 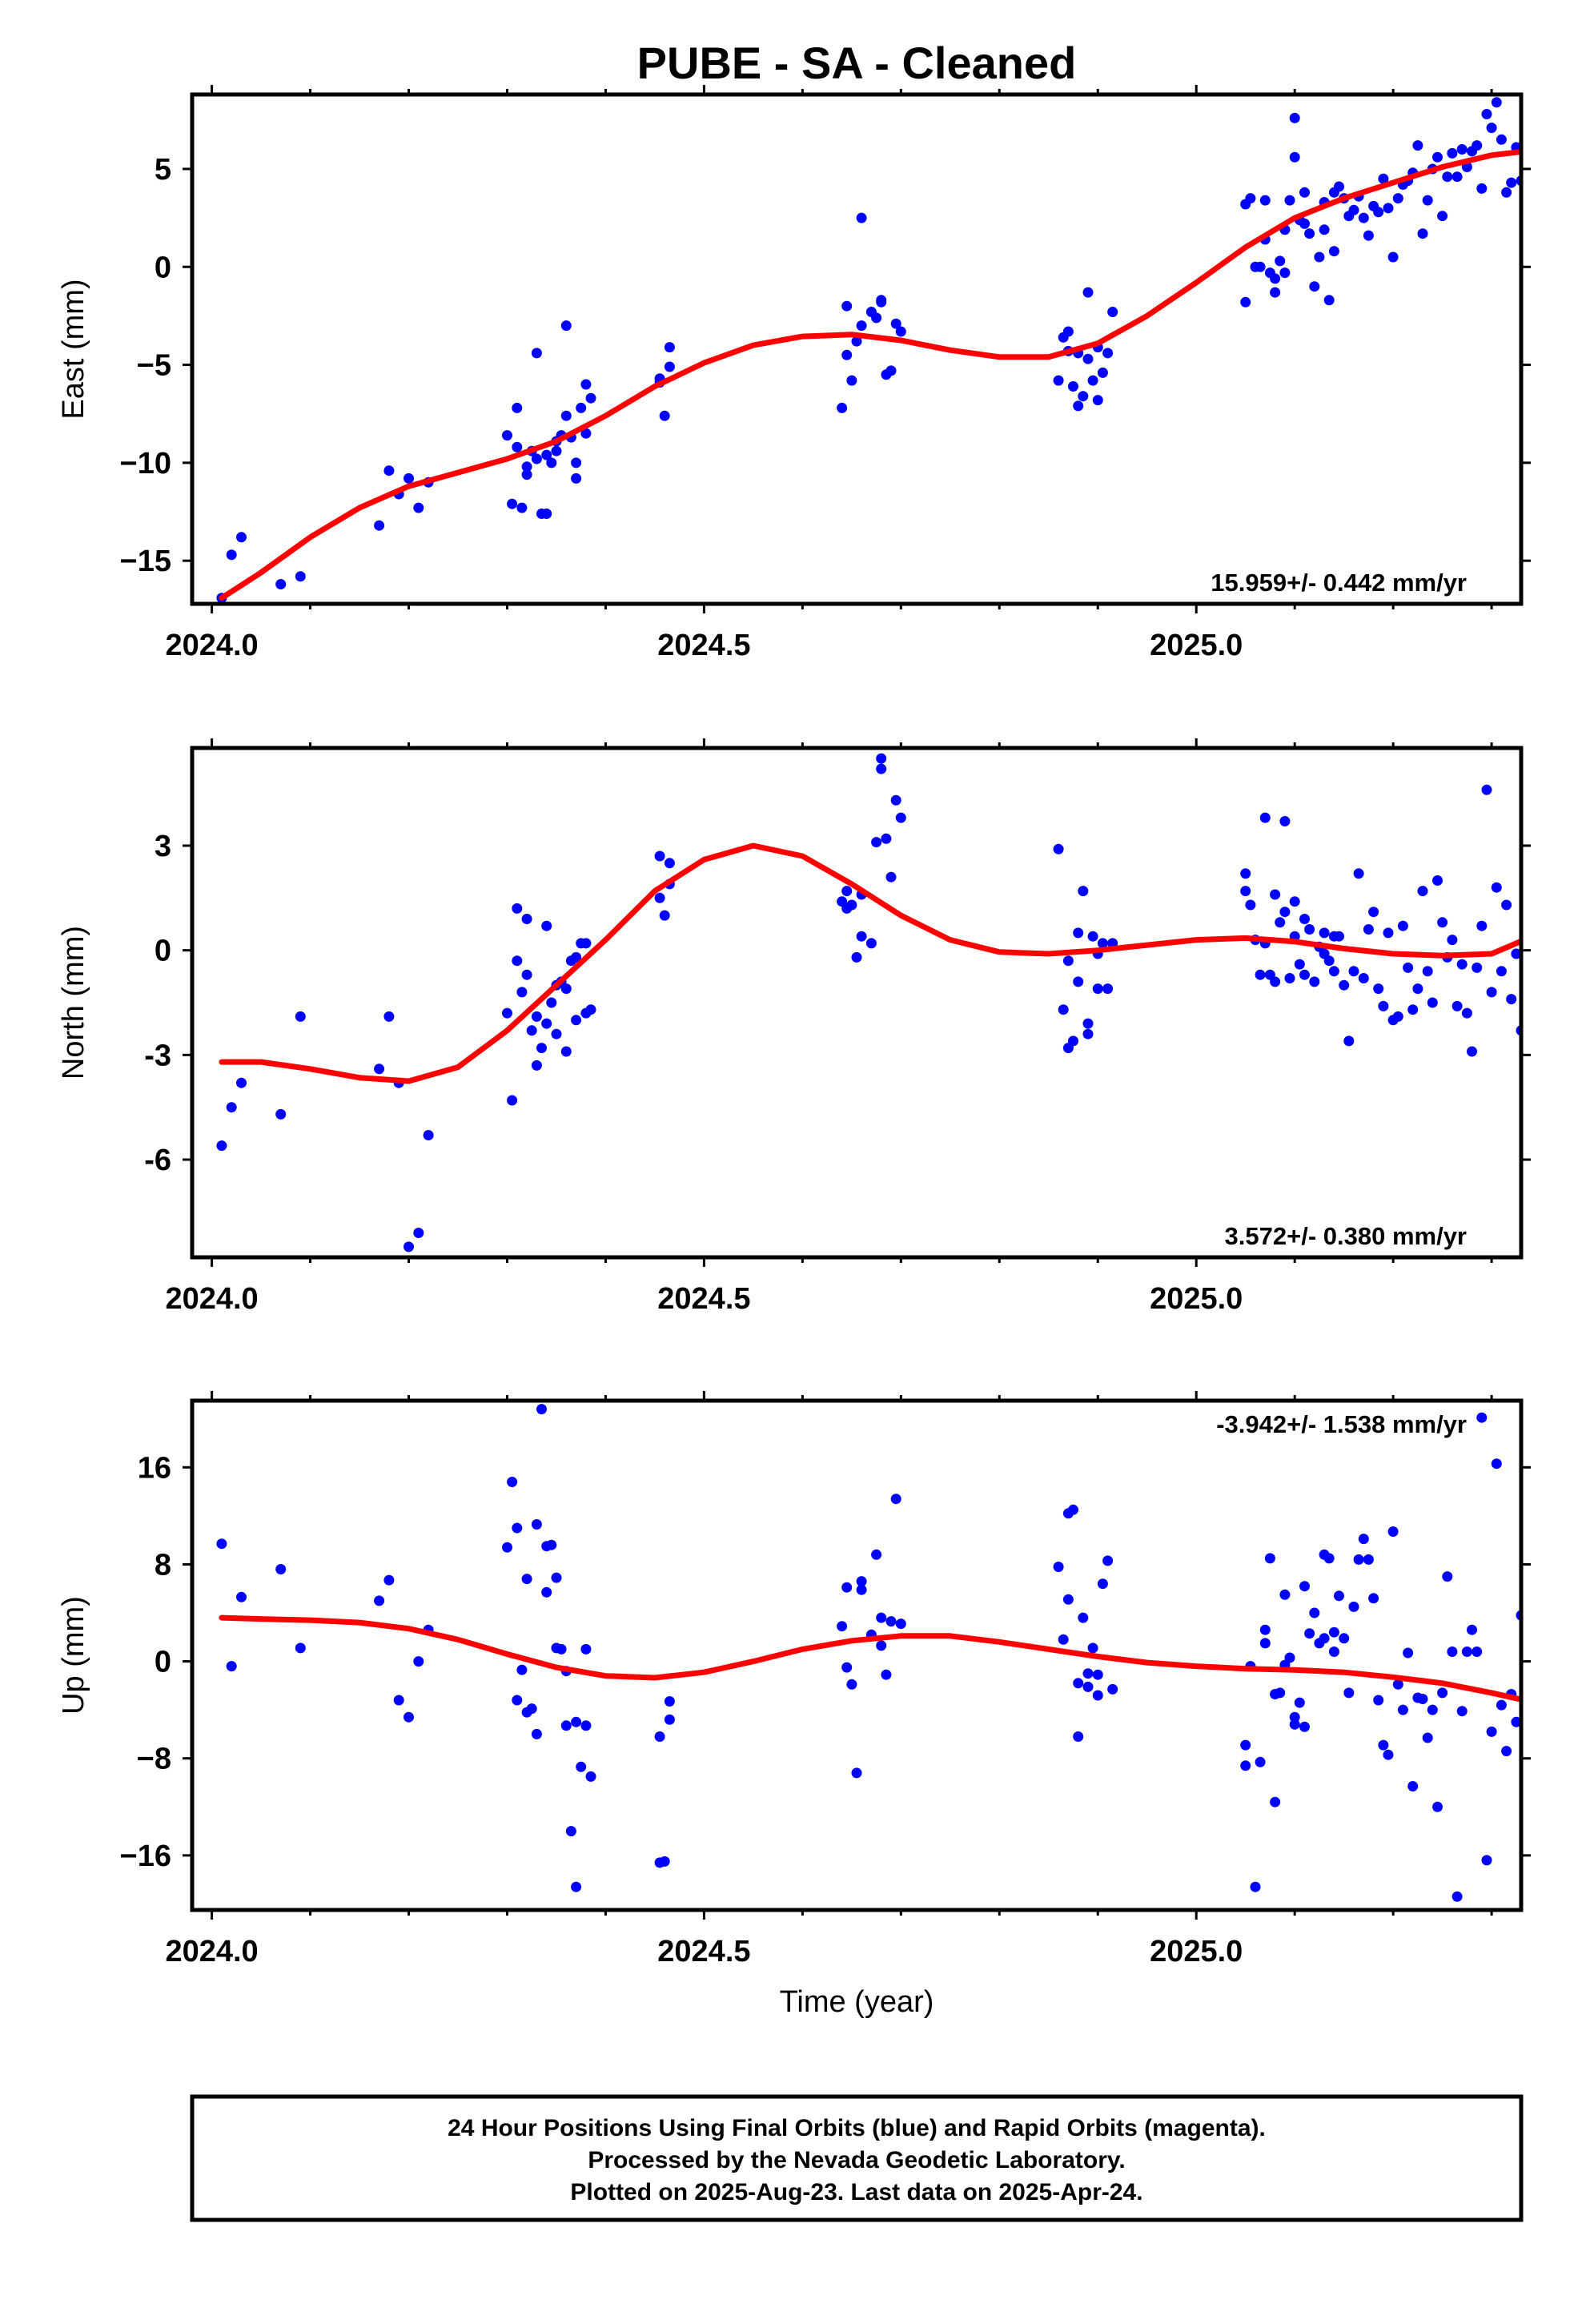 What do you see at coordinates (211, 1299) in the screenshot?
I see `x-tick-label: 2024.0` at bounding box center [211, 1299].